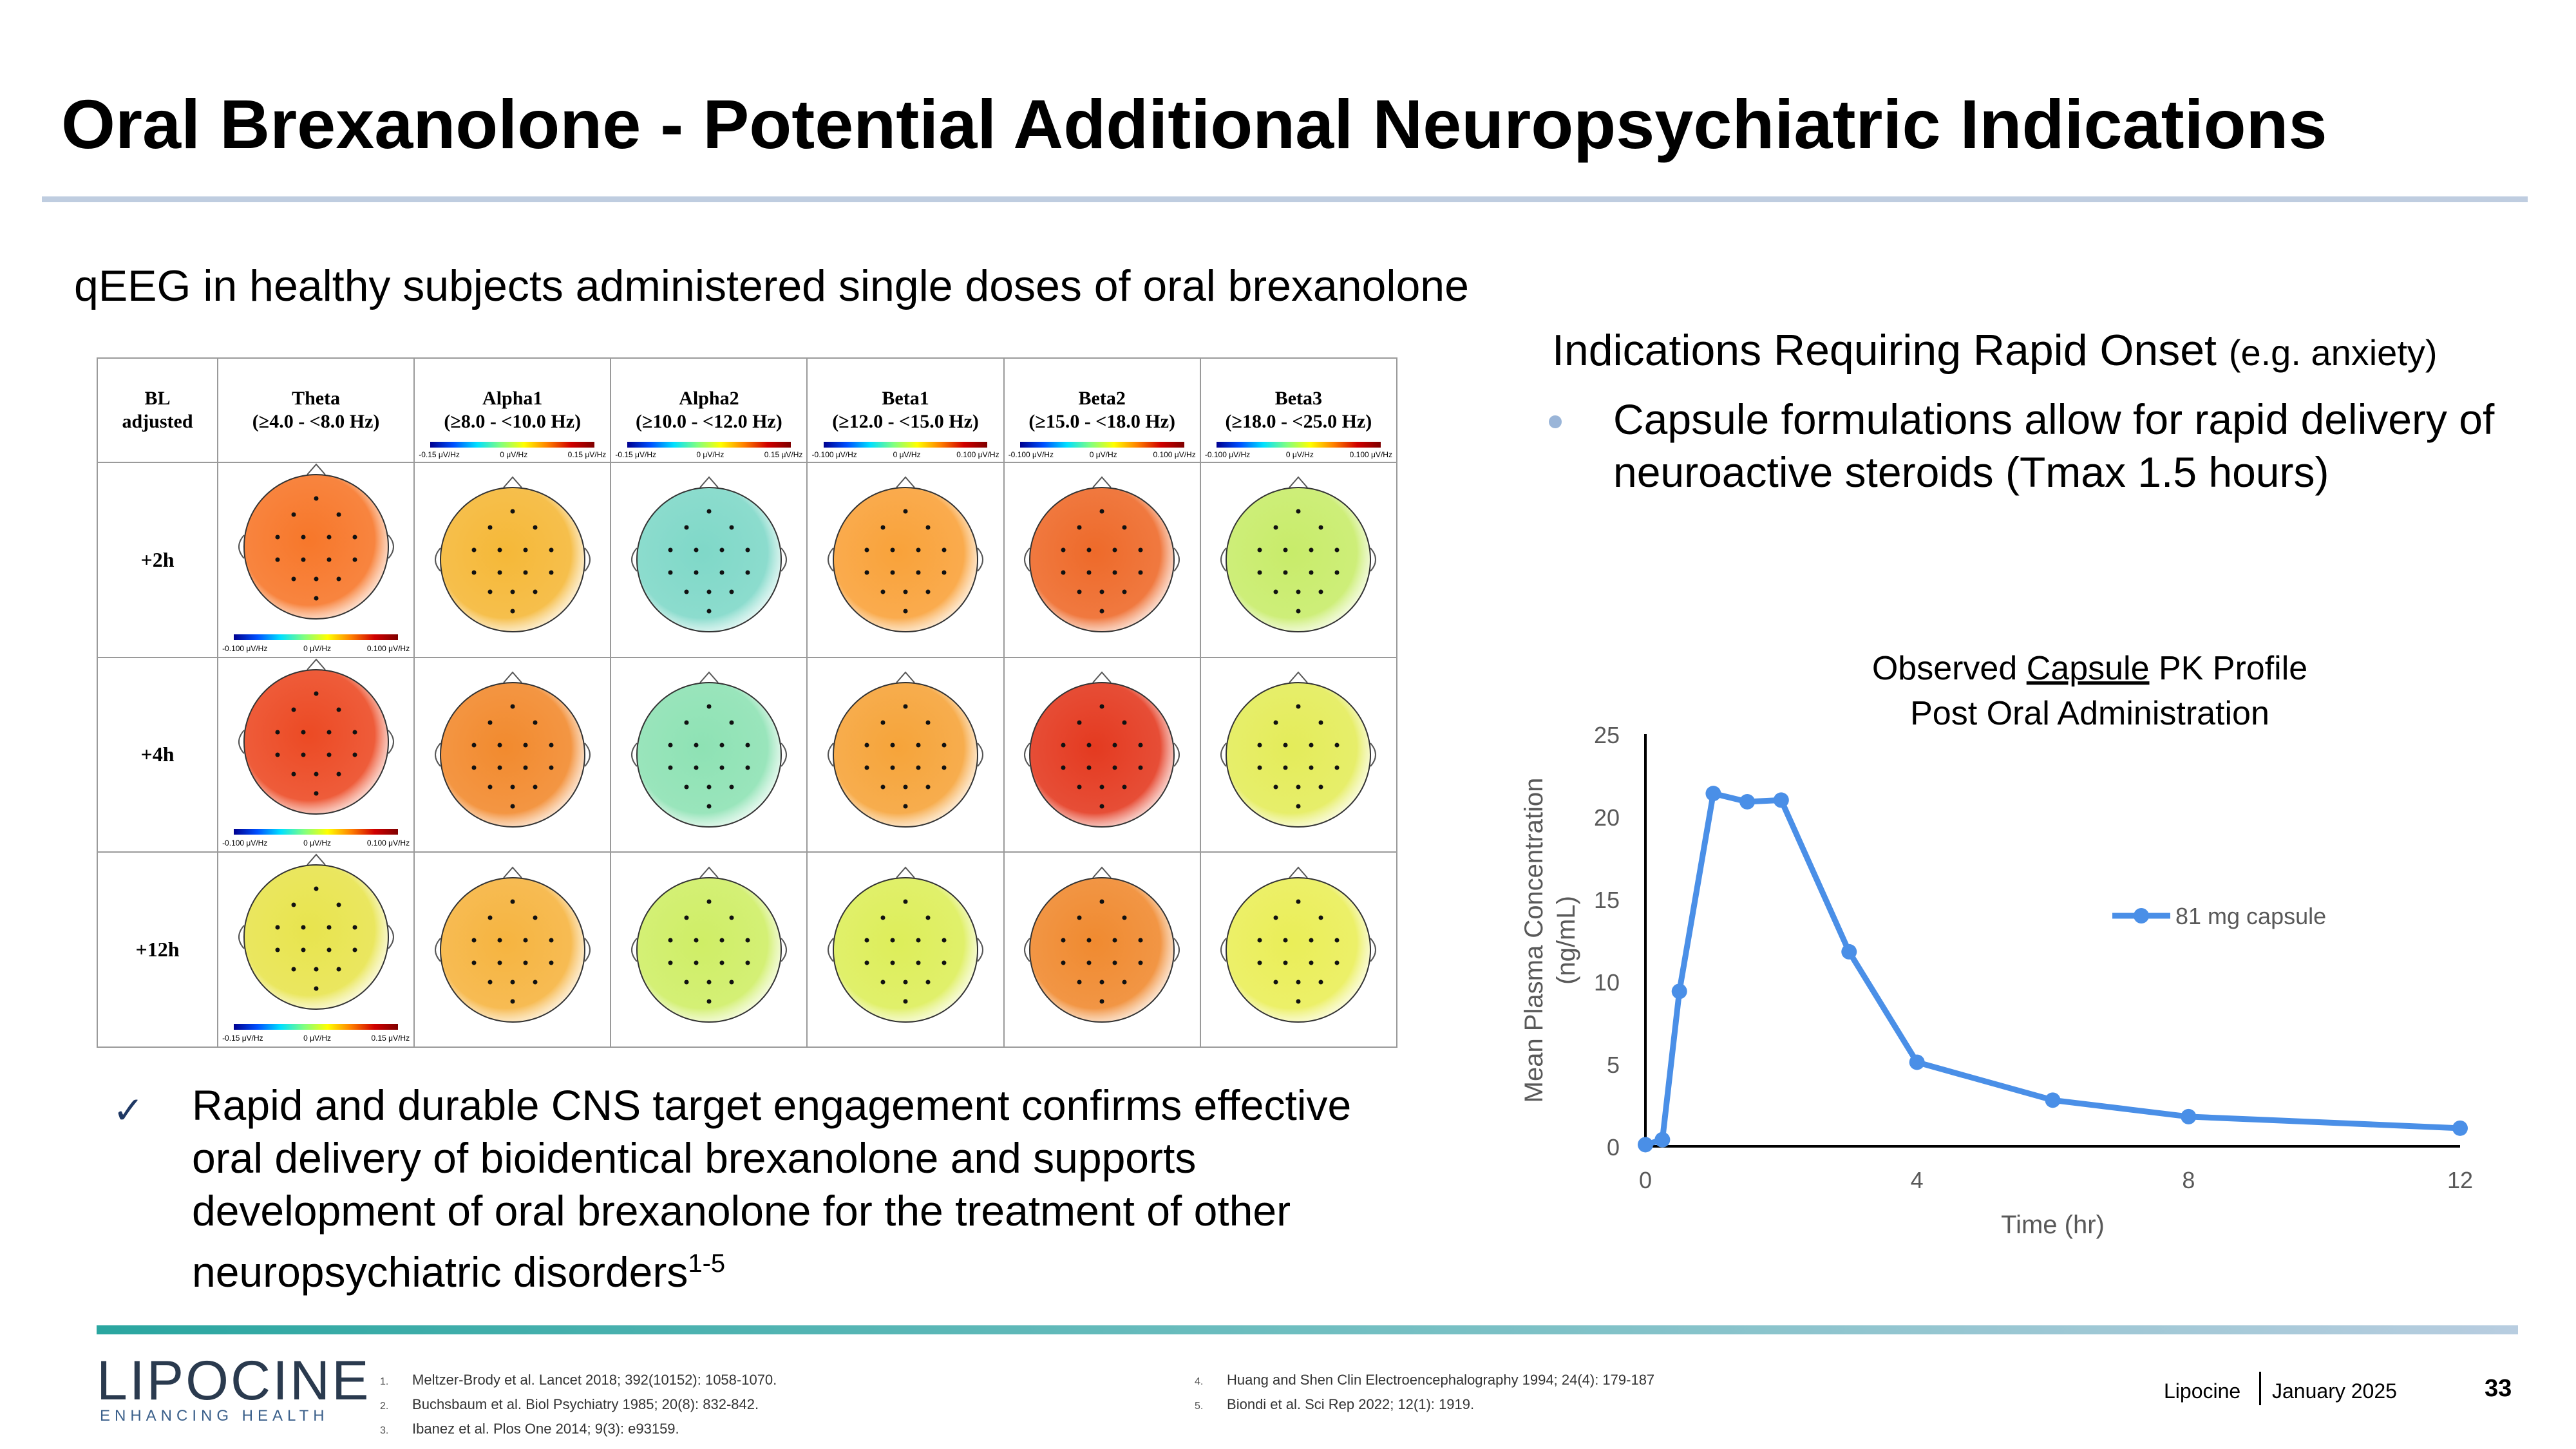 The width and height of the screenshot is (2576, 1449). Describe the element at coordinates (2229, 668) in the screenshot. I see `chart-title-part: PK Profile` at that location.